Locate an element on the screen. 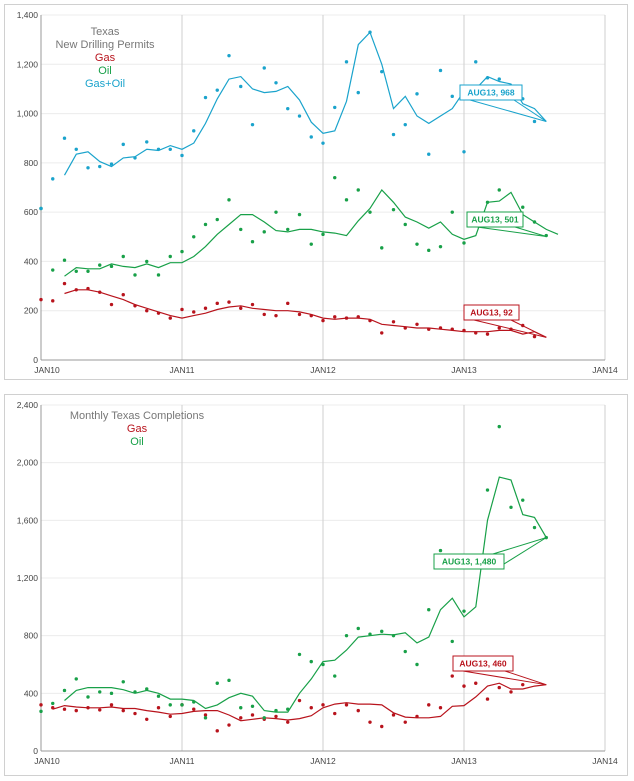  y-tick-label: 200 is located at coordinates (31, 311).